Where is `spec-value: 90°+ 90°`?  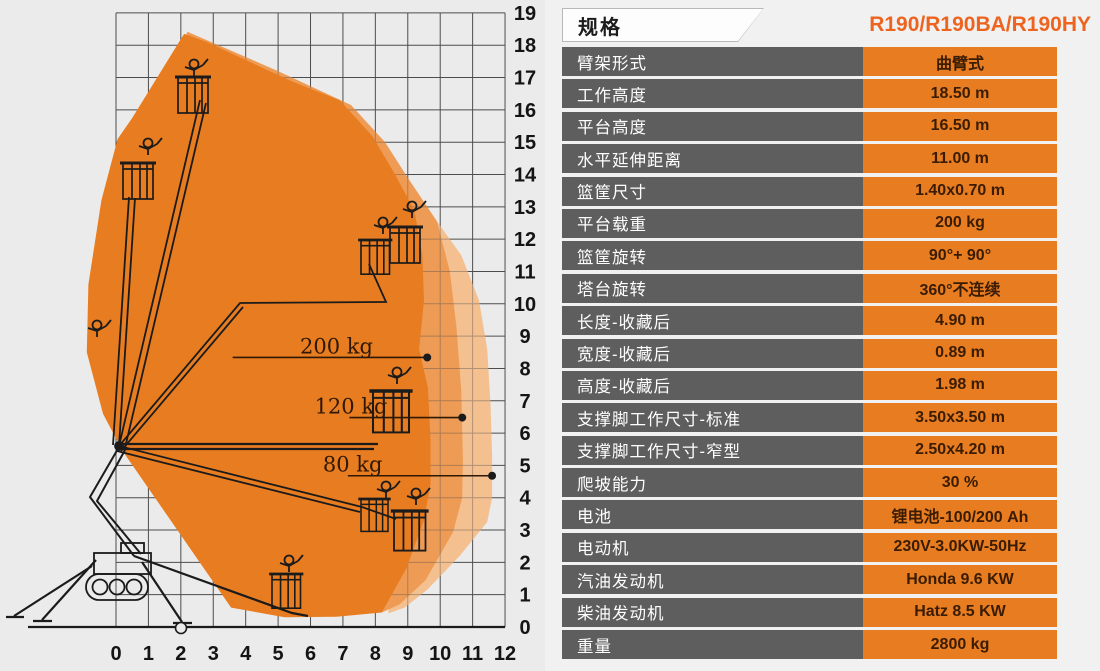
spec-value: 90°+ 90° is located at coordinates (960, 256).